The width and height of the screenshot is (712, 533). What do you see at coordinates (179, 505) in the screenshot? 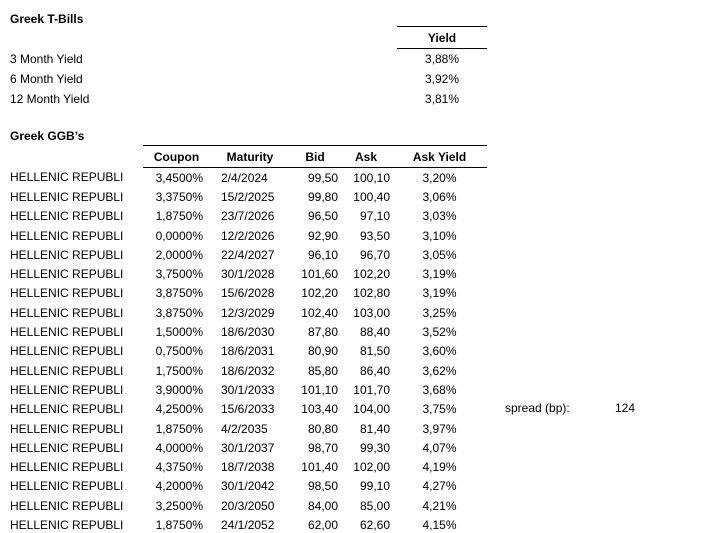
I see `bond-coupon: 3,2500%` at bounding box center [179, 505].